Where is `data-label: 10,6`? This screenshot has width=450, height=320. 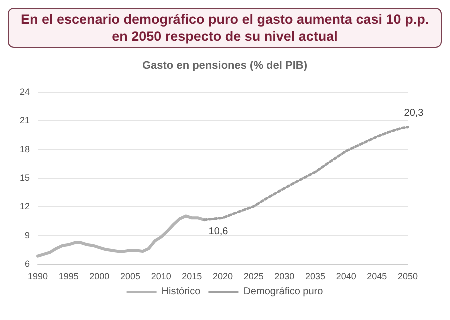 data-label: 10,6 is located at coordinates (218, 232).